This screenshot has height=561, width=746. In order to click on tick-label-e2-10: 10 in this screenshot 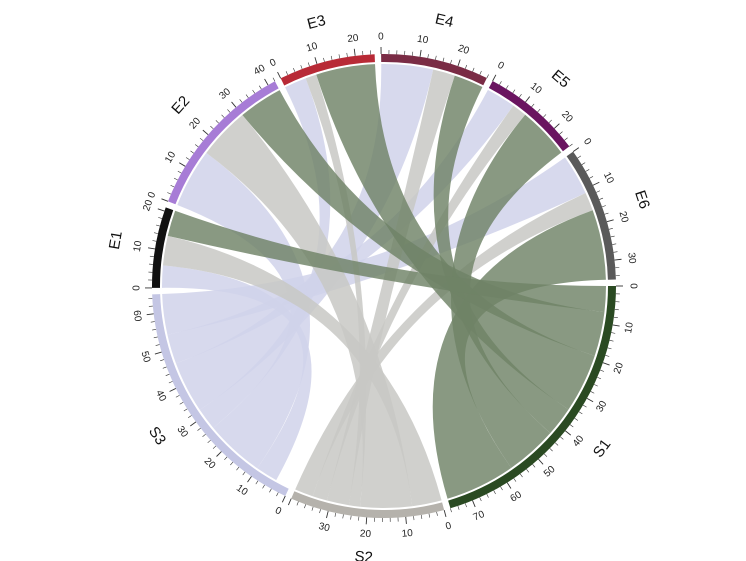, I will do `click(170, 158)`.